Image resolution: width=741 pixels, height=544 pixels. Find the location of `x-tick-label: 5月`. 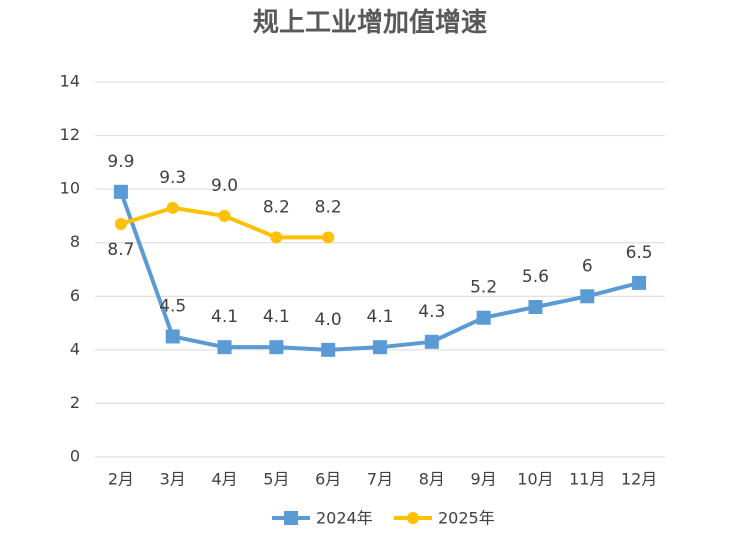

x-tick-label: 5月 is located at coordinates (276, 479).